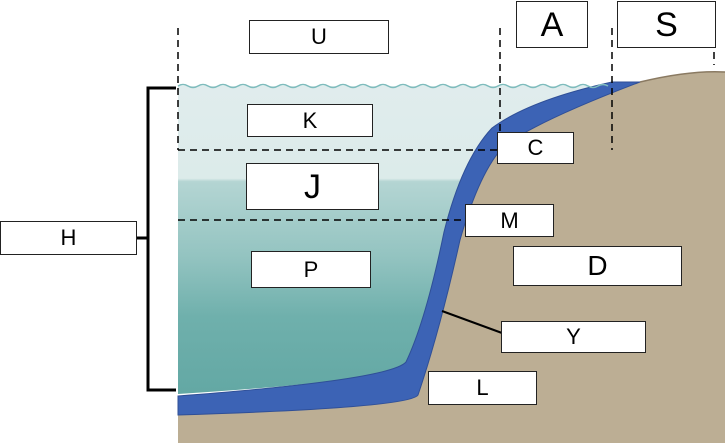  What do you see at coordinates (573, 337) in the screenshot?
I see `label-y: Y` at bounding box center [573, 337].